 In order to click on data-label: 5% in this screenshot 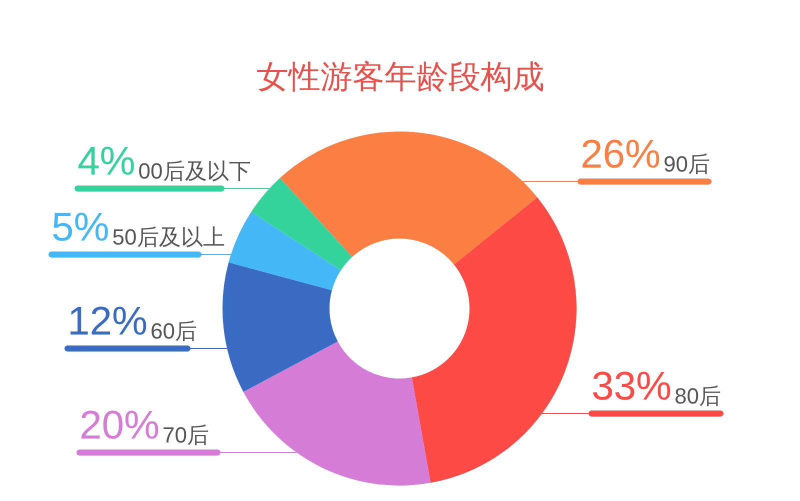, I will do `click(81, 228)`.